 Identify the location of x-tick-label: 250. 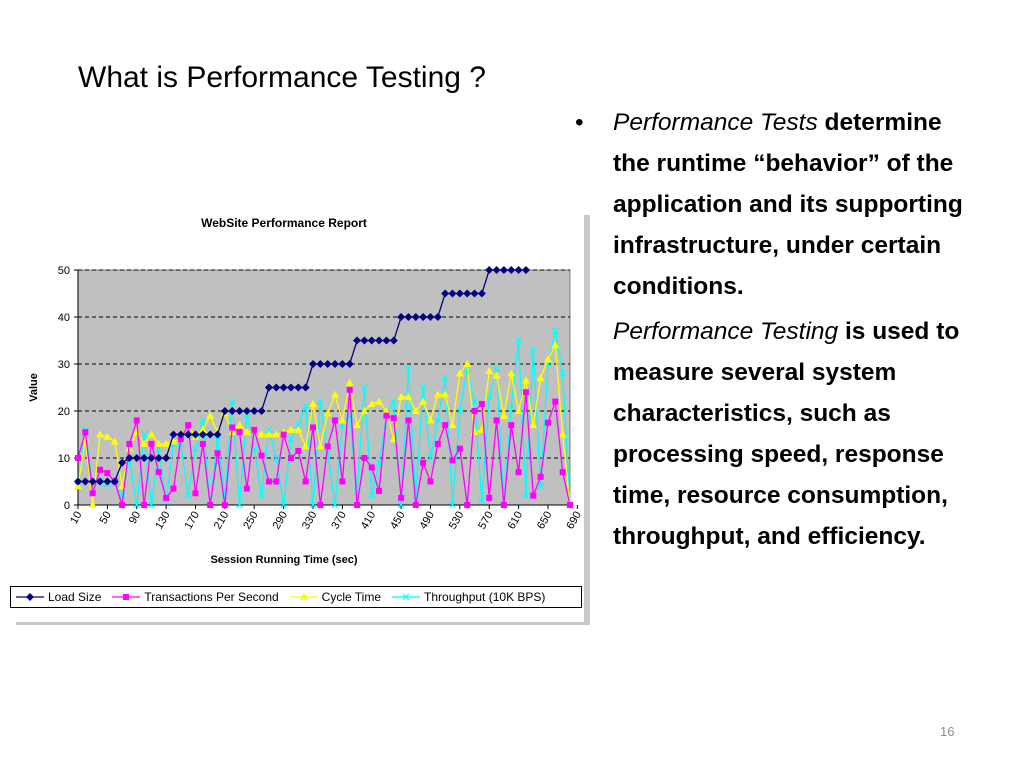
(251, 521).